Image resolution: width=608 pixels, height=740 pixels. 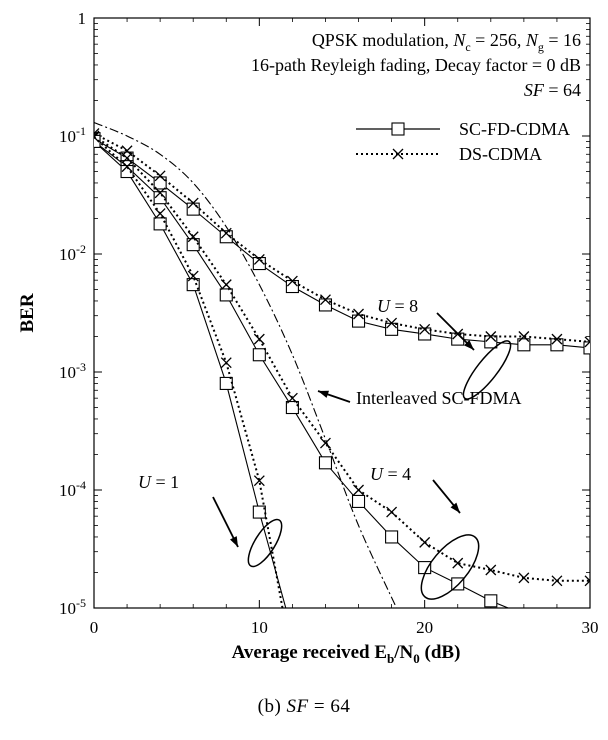 What do you see at coordinates (81, 367) in the screenshot?
I see `y-tick-exponent: -3` at bounding box center [81, 367].